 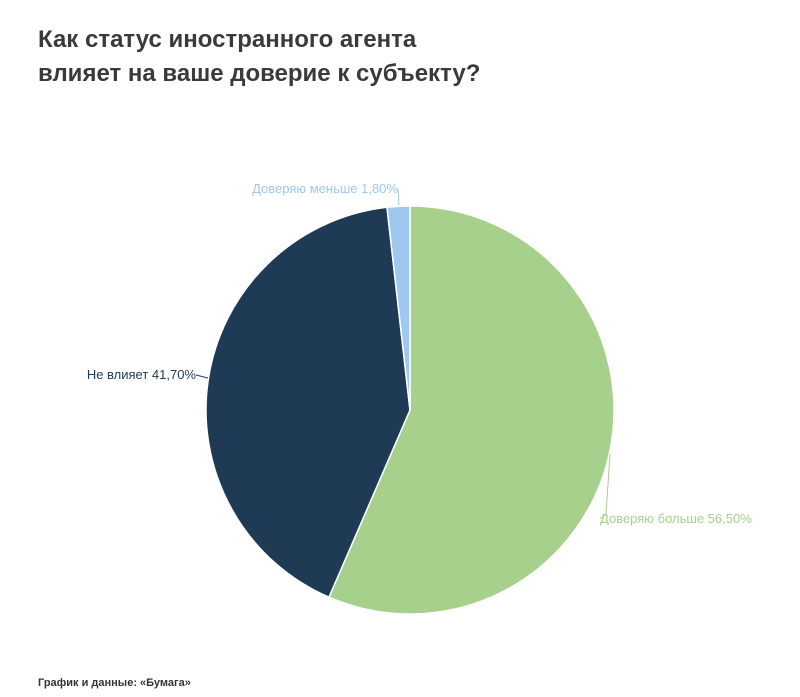 What do you see at coordinates (142, 374) in the screenshot?
I see `slice-label: Не влияет 41,70%` at bounding box center [142, 374].